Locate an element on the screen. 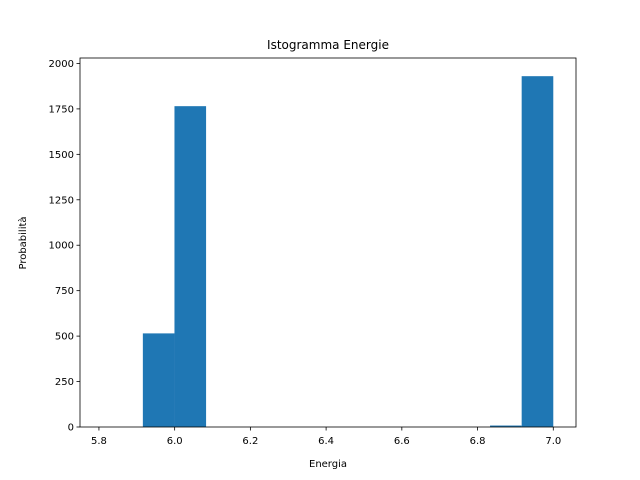 The width and height of the screenshot is (640, 480). chart-title: Istogramma Energie is located at coordinates (328, 45).